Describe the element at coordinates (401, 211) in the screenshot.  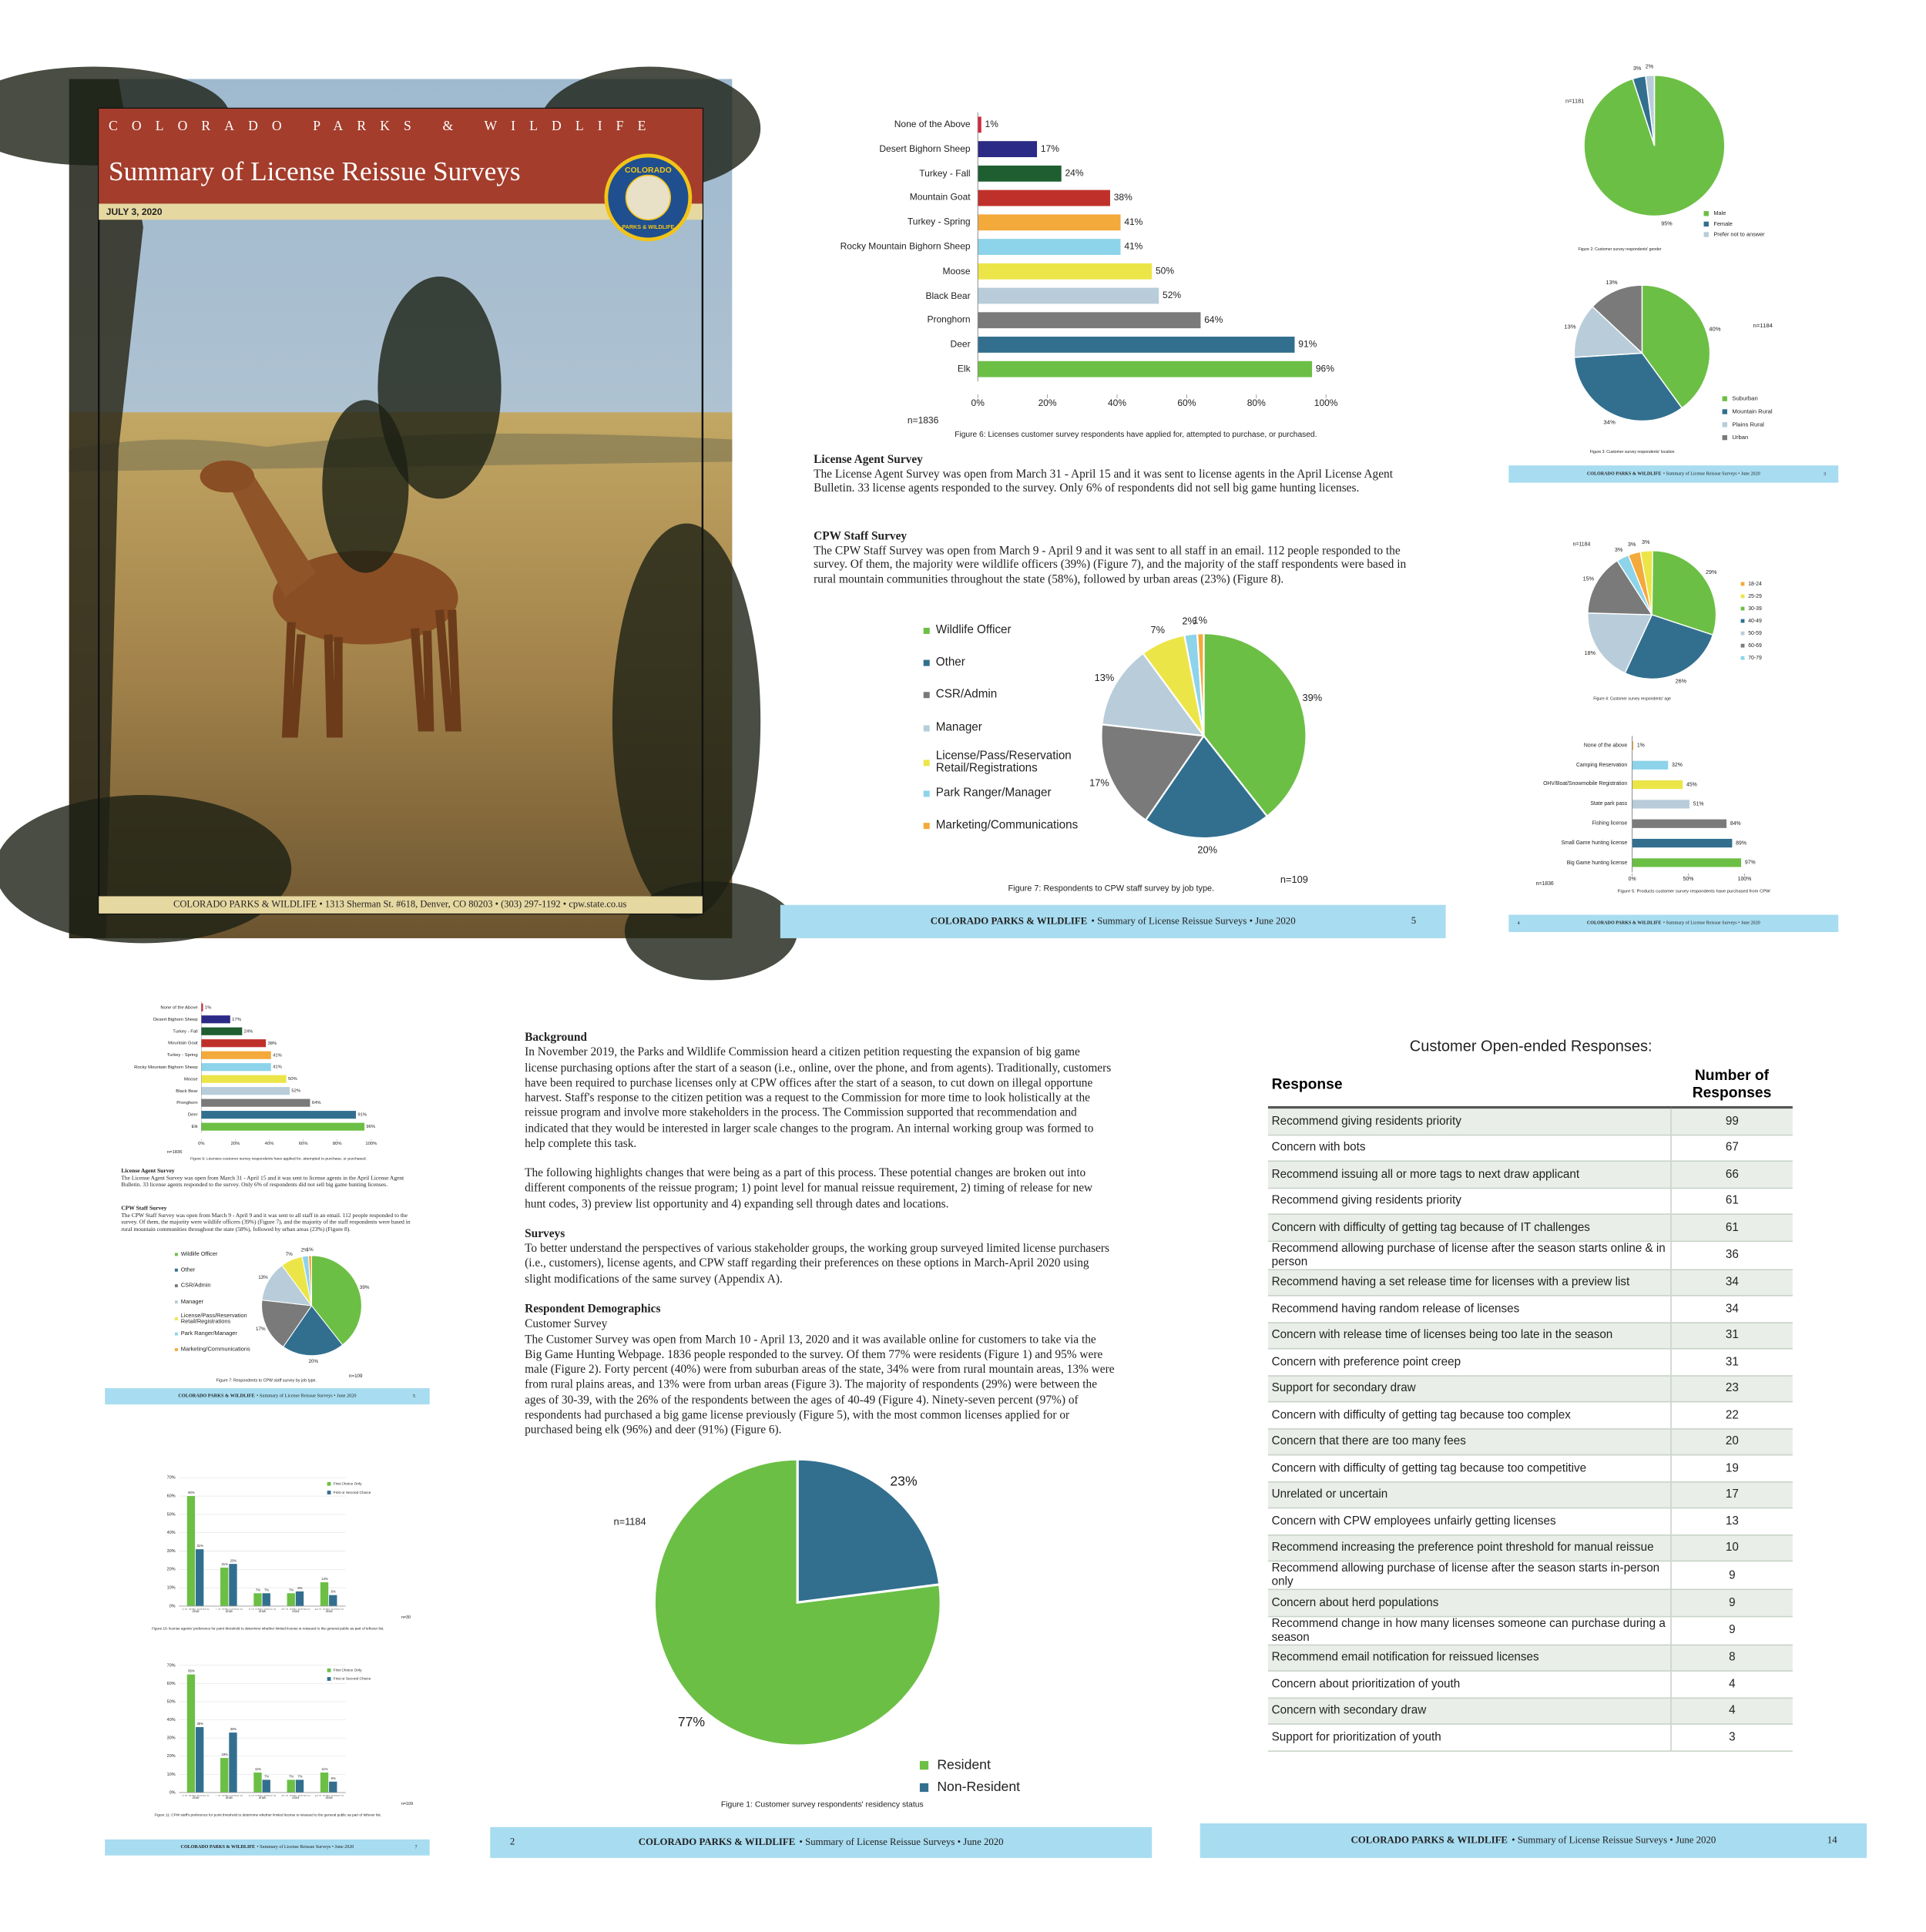
I see `date-band` at that location.